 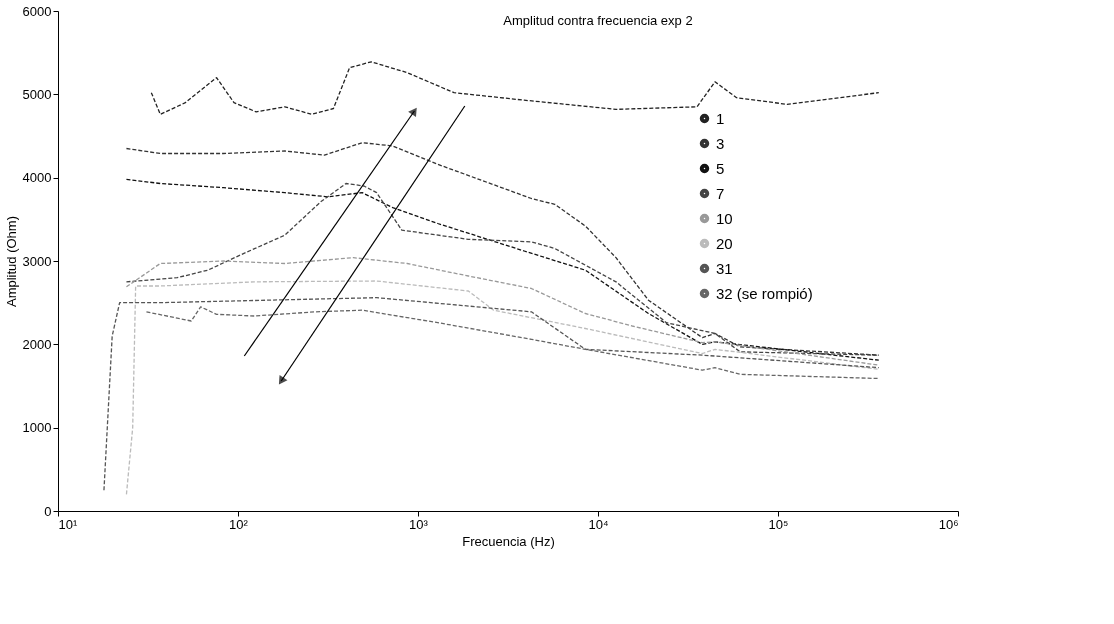 What do you see at coordinates (598, 20) in the screenshot?
I see `chart-title: Amplitud contra frecuencia exp 2` at bounding box center [598, 20].